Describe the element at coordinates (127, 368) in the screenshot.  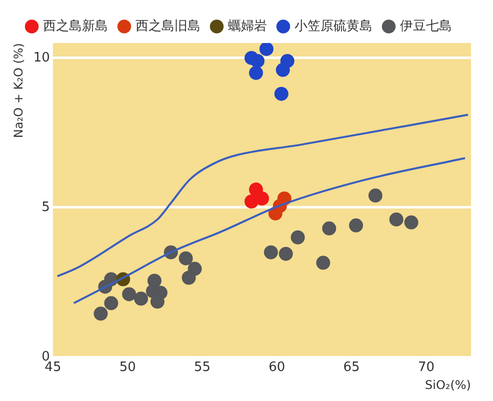
I see `x-tick-label: 50` at that location.